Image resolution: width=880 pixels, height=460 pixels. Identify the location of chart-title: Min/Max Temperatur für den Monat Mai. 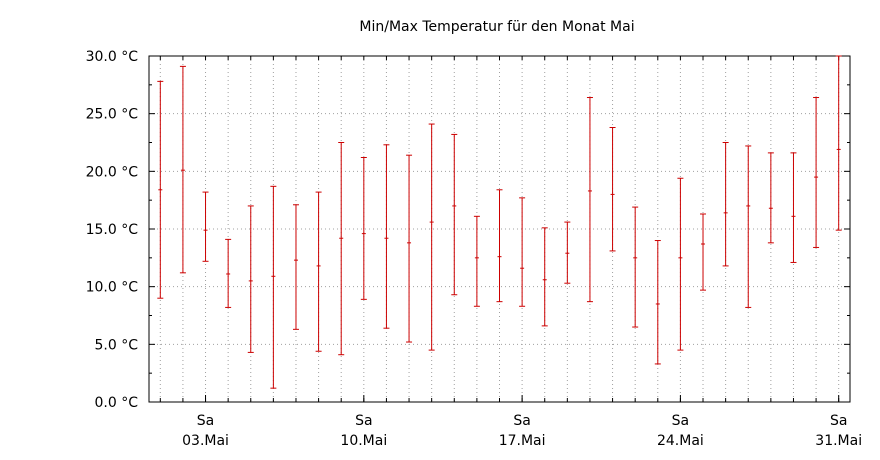
(496, 27).